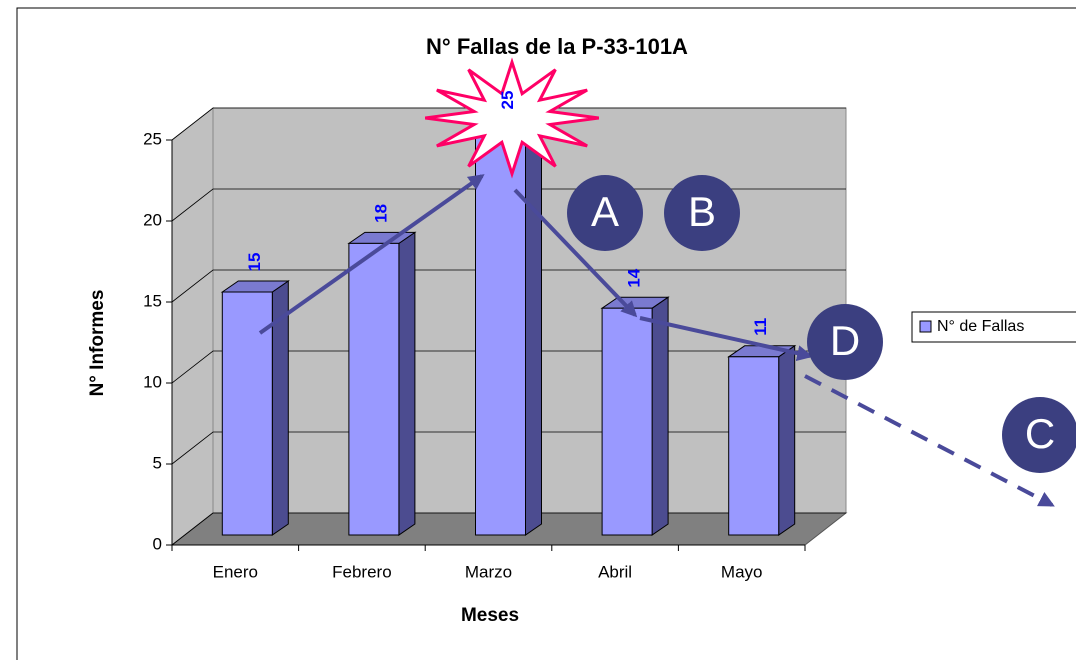  Describe the element at coordinates (512, 118) in the screenshot. I see `starburst` at that location.